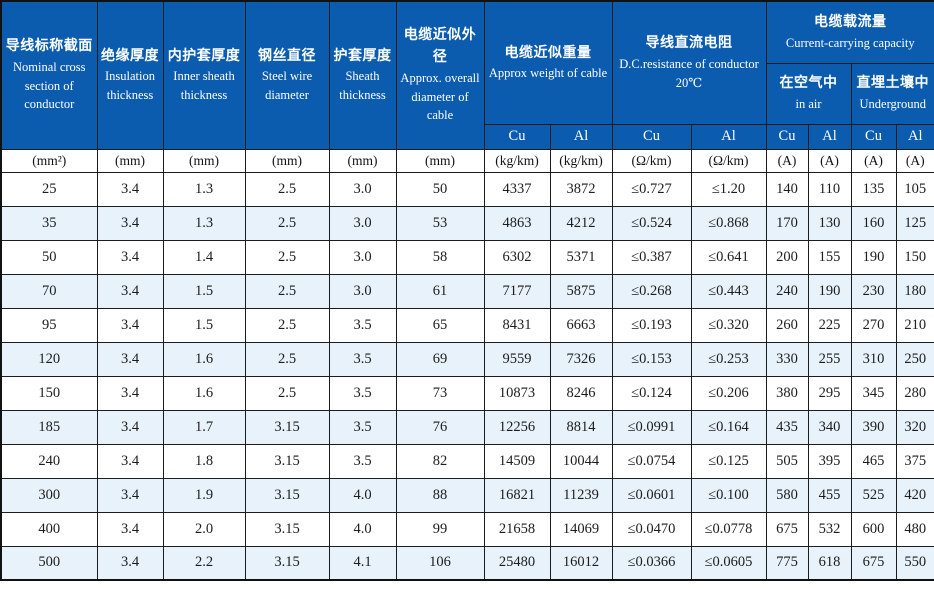  What do you see at coordinates (440, 96) in the screenshot?
I see `col-header-en: Approx. overall diameter of cable` at bounding box center [440, 96].